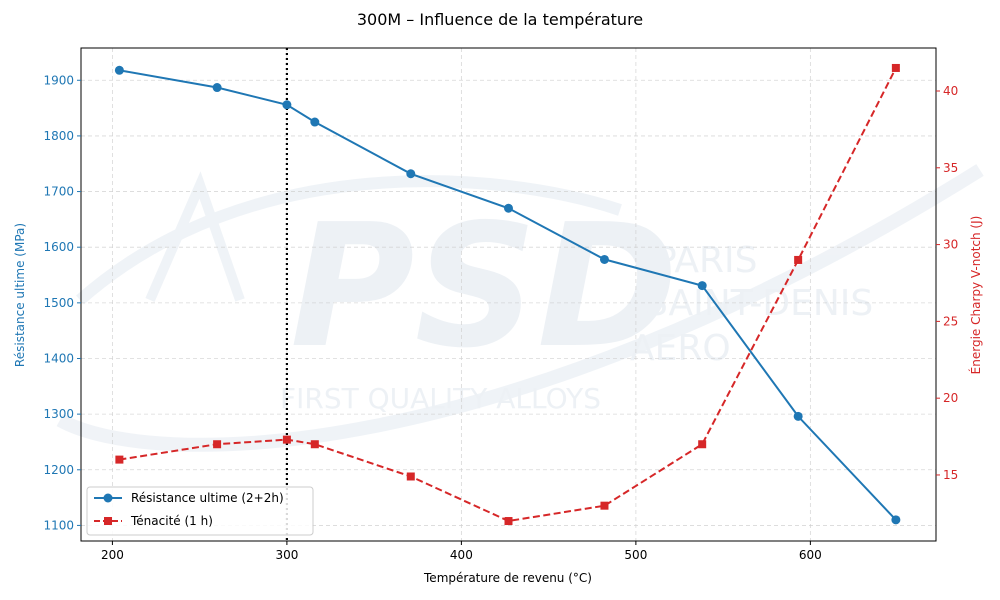  I want to click on x-tick-label: 400, so click(461, 555).